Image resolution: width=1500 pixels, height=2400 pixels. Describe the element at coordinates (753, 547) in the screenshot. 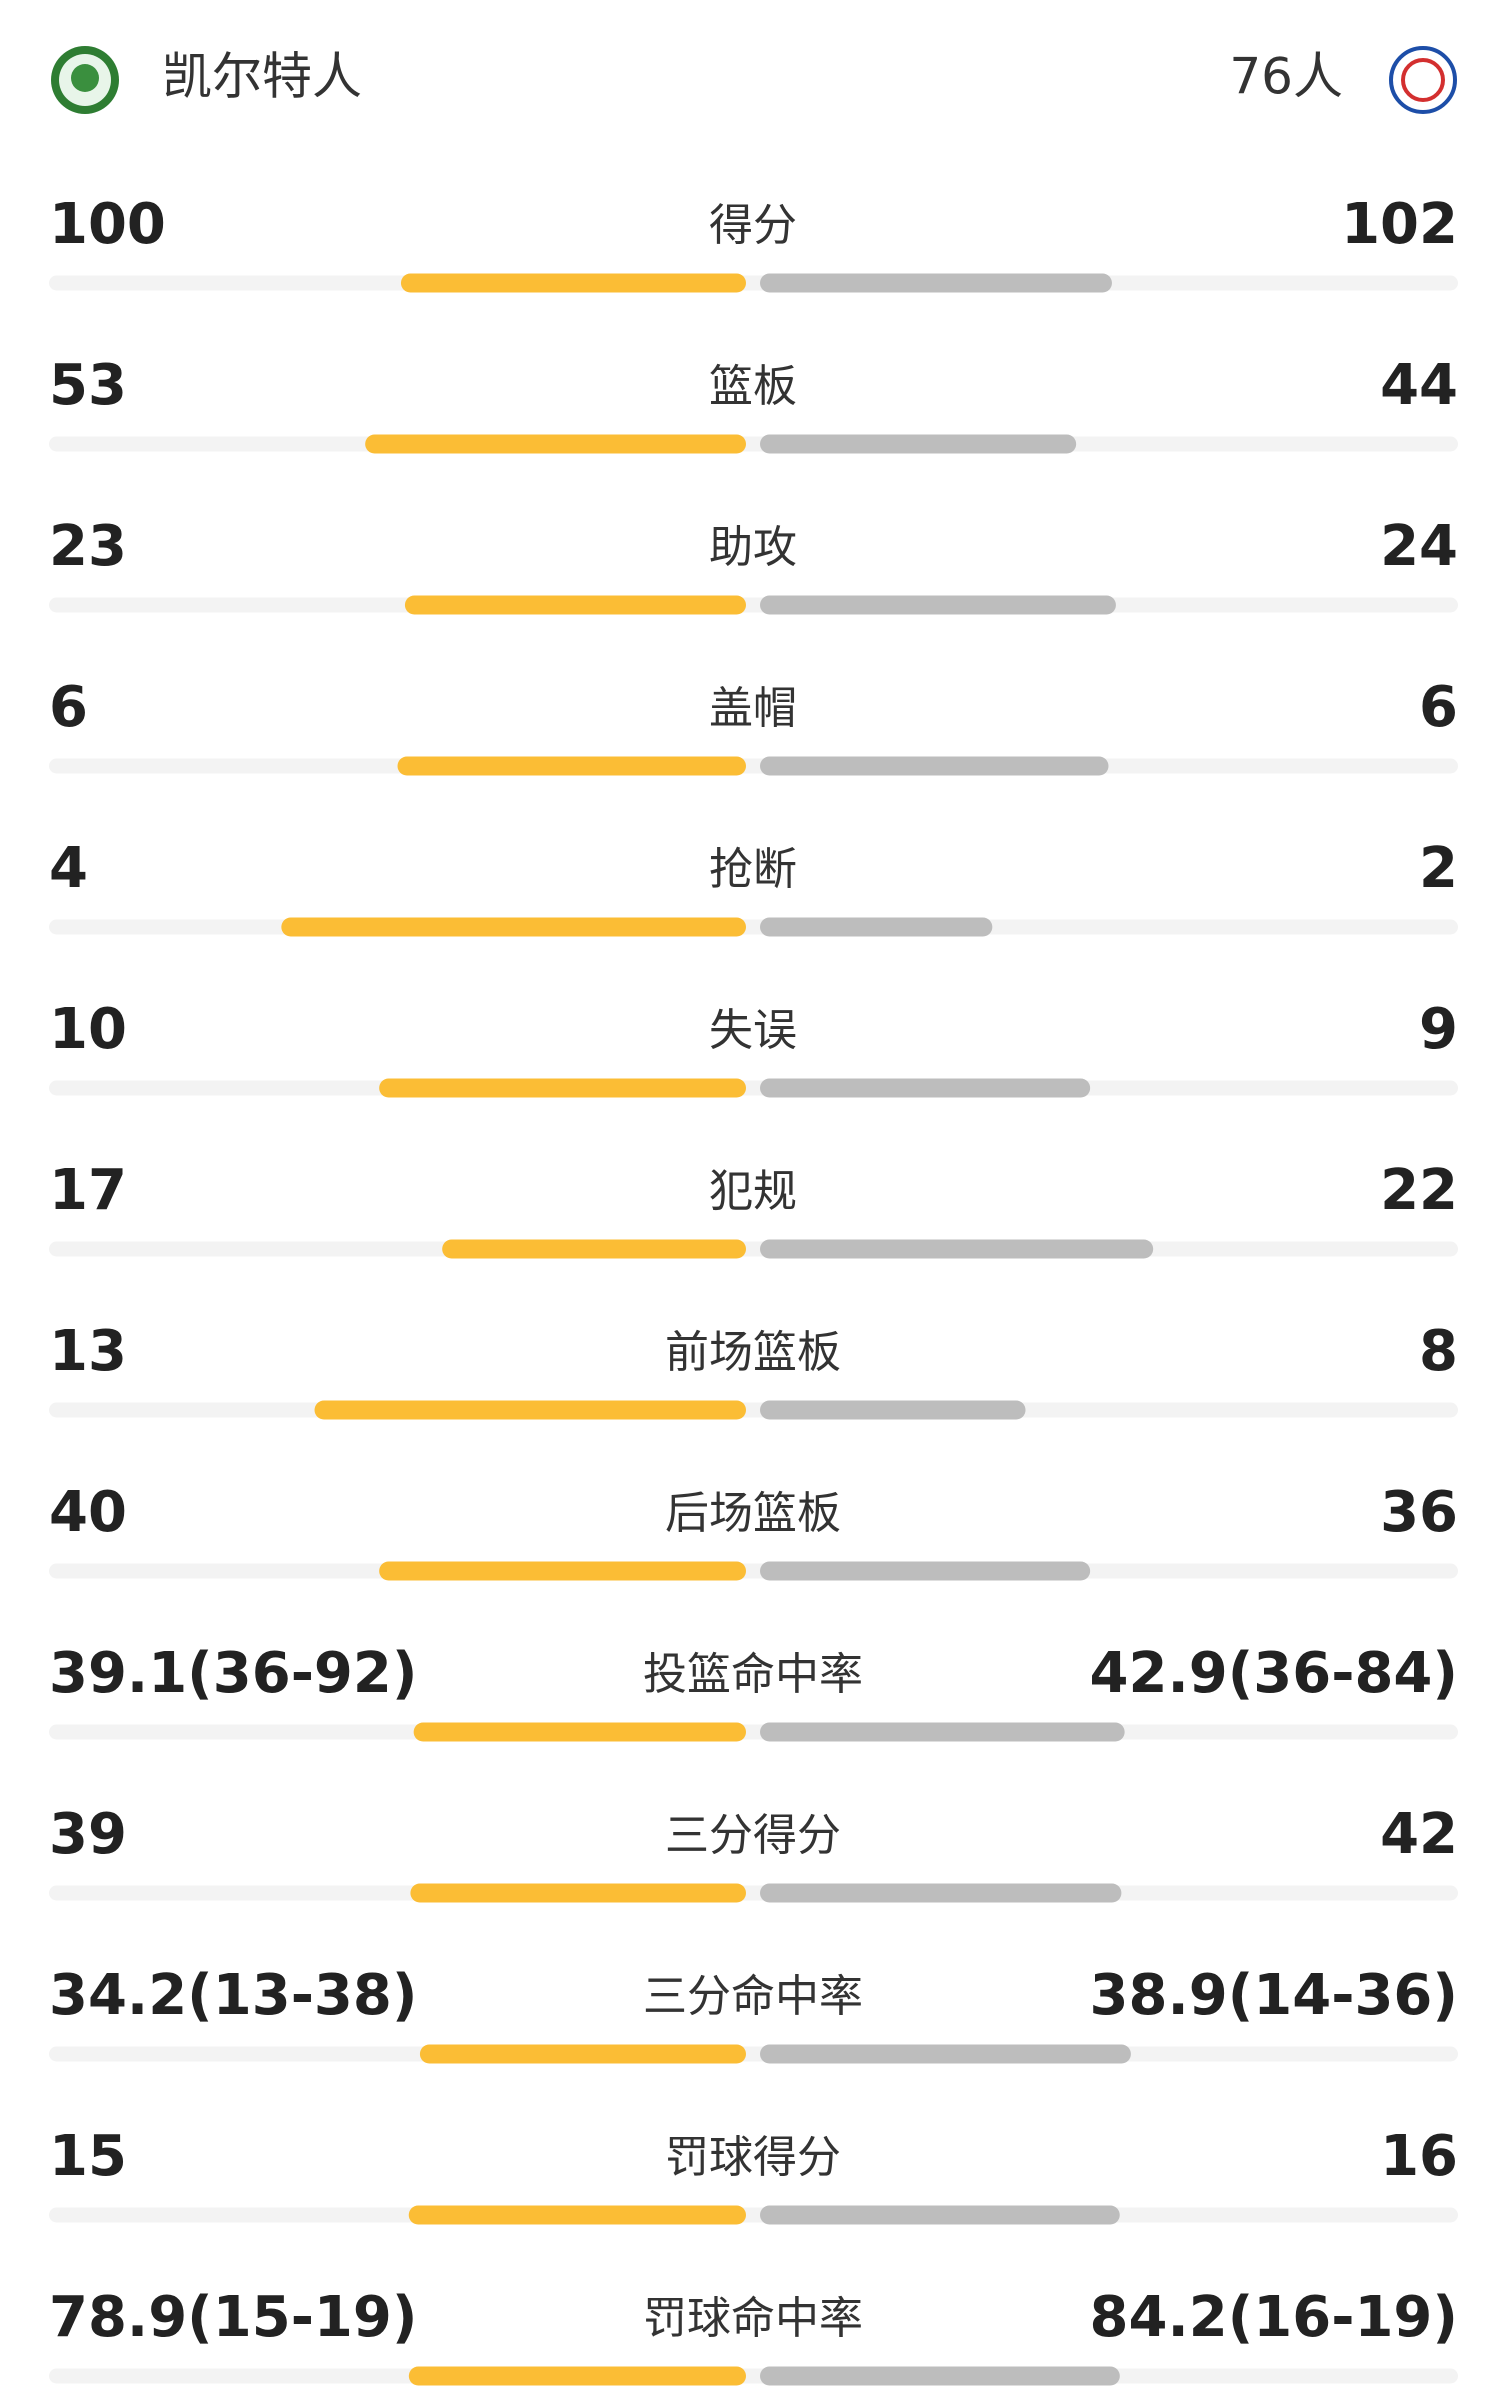

I see `stat-label: 助攻` at that location.